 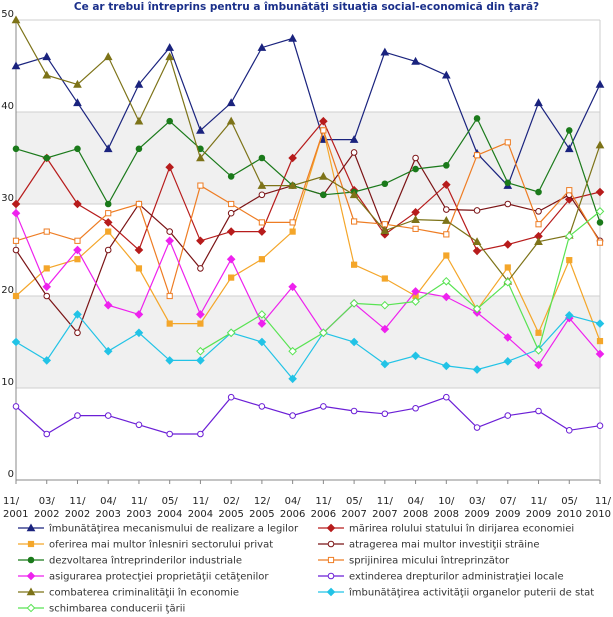 What do you see at coordinates (231, 501) in the screenshot?
I see `x-tick-label-period: 02/` at bounding box center [231, 501].